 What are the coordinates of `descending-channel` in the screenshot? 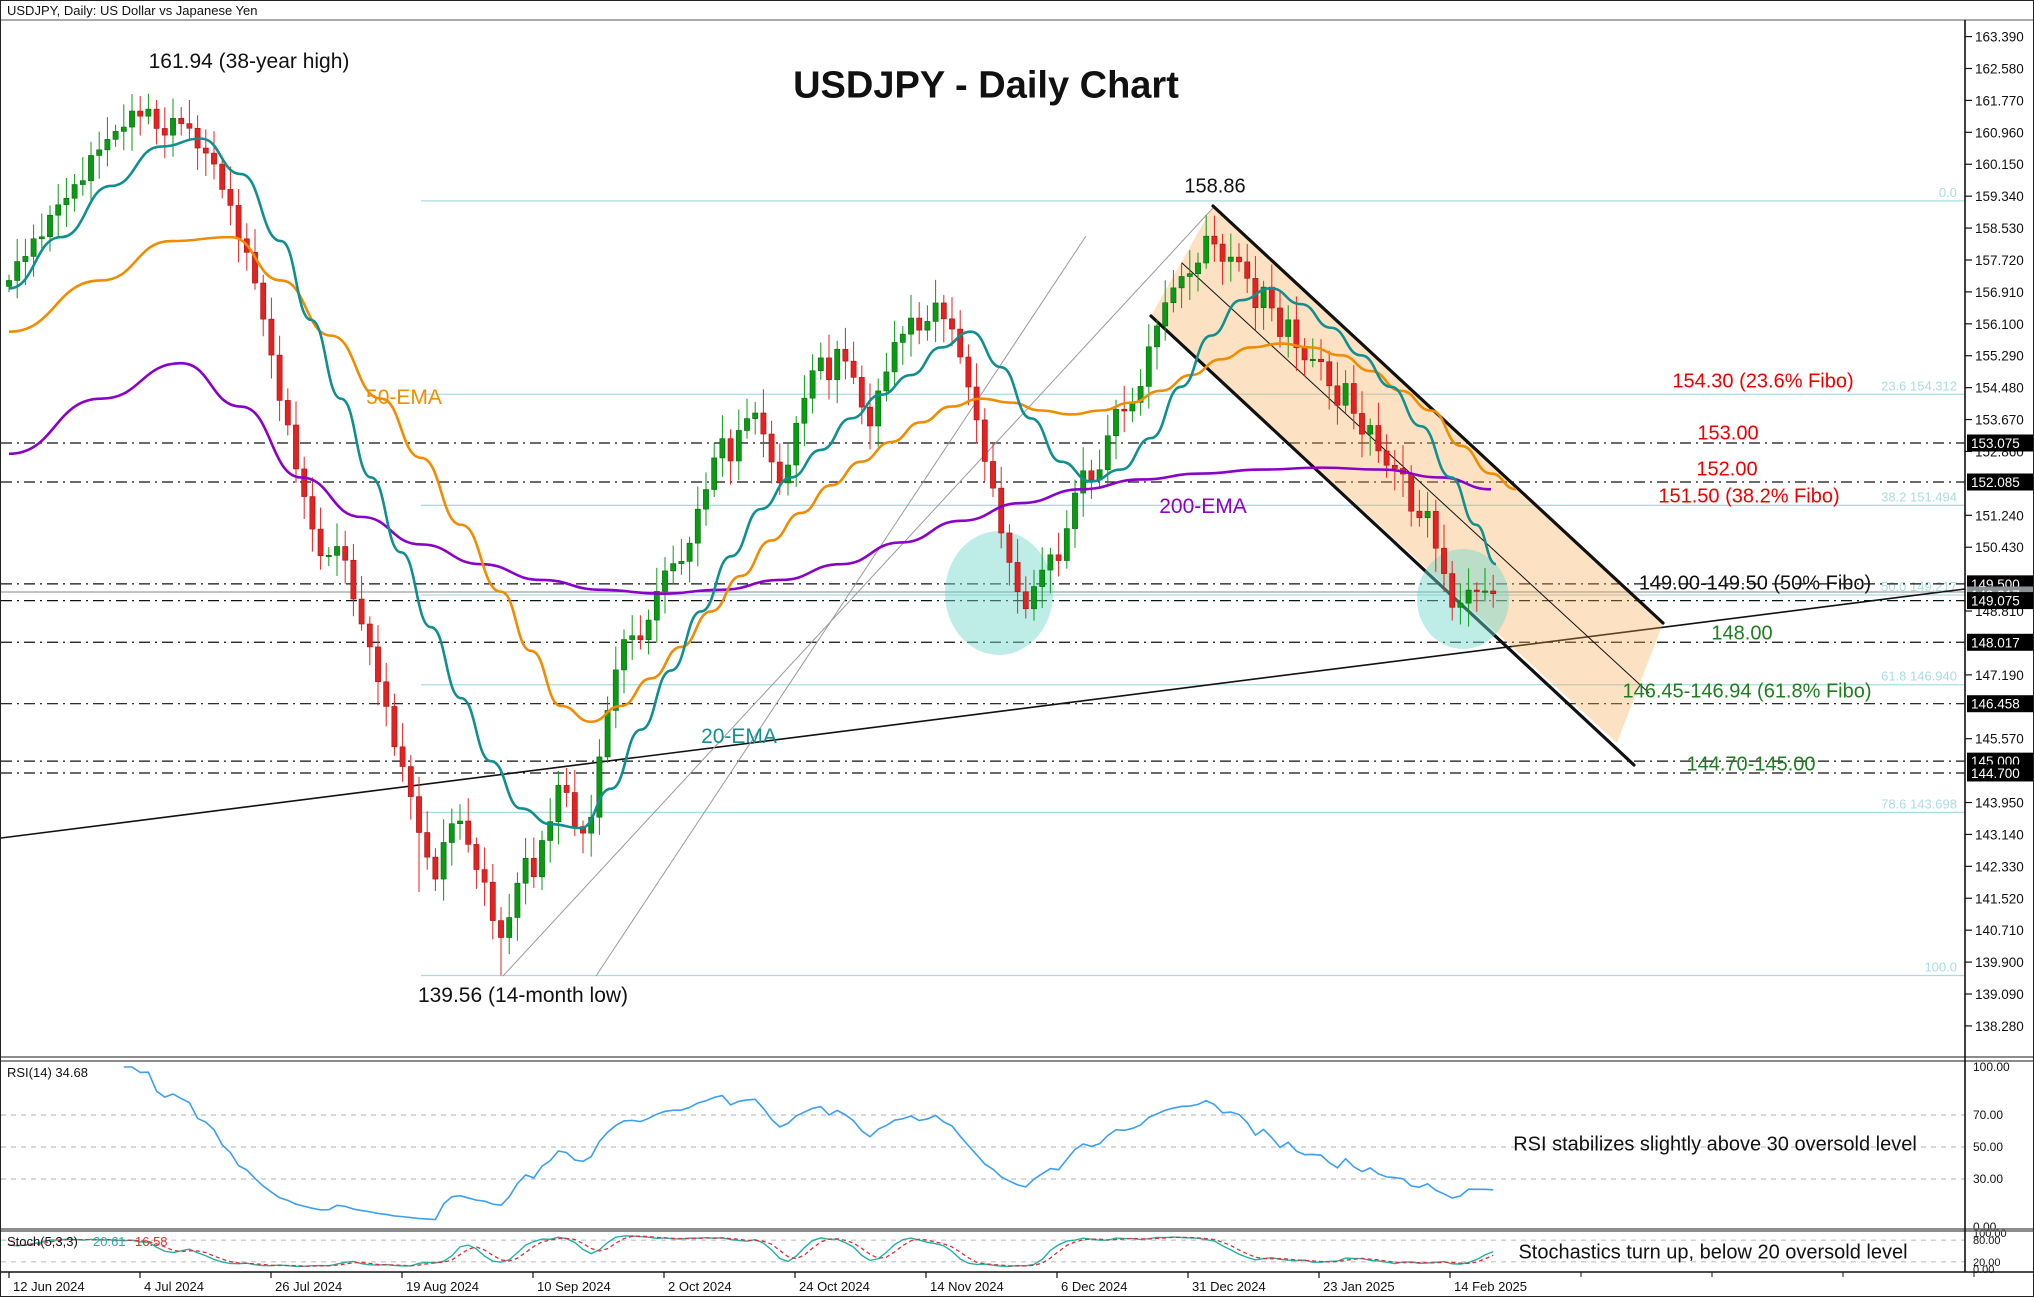 It's located at (1407, 485).